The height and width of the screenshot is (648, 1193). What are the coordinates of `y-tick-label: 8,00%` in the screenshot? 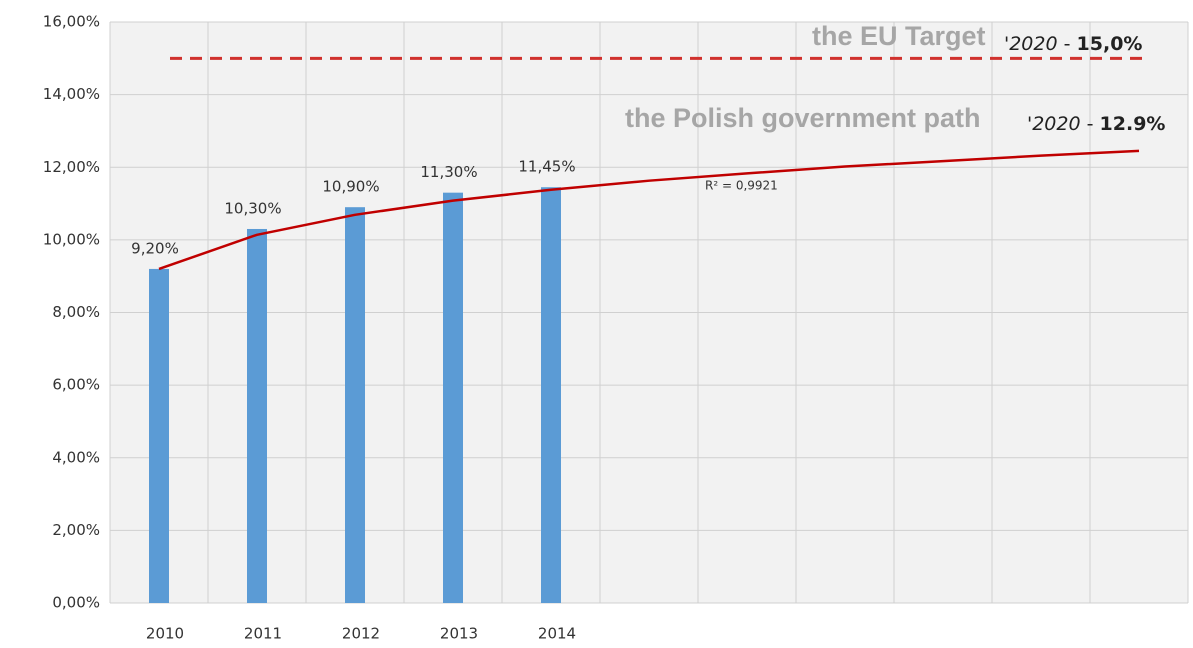 It's located at (76, 312).